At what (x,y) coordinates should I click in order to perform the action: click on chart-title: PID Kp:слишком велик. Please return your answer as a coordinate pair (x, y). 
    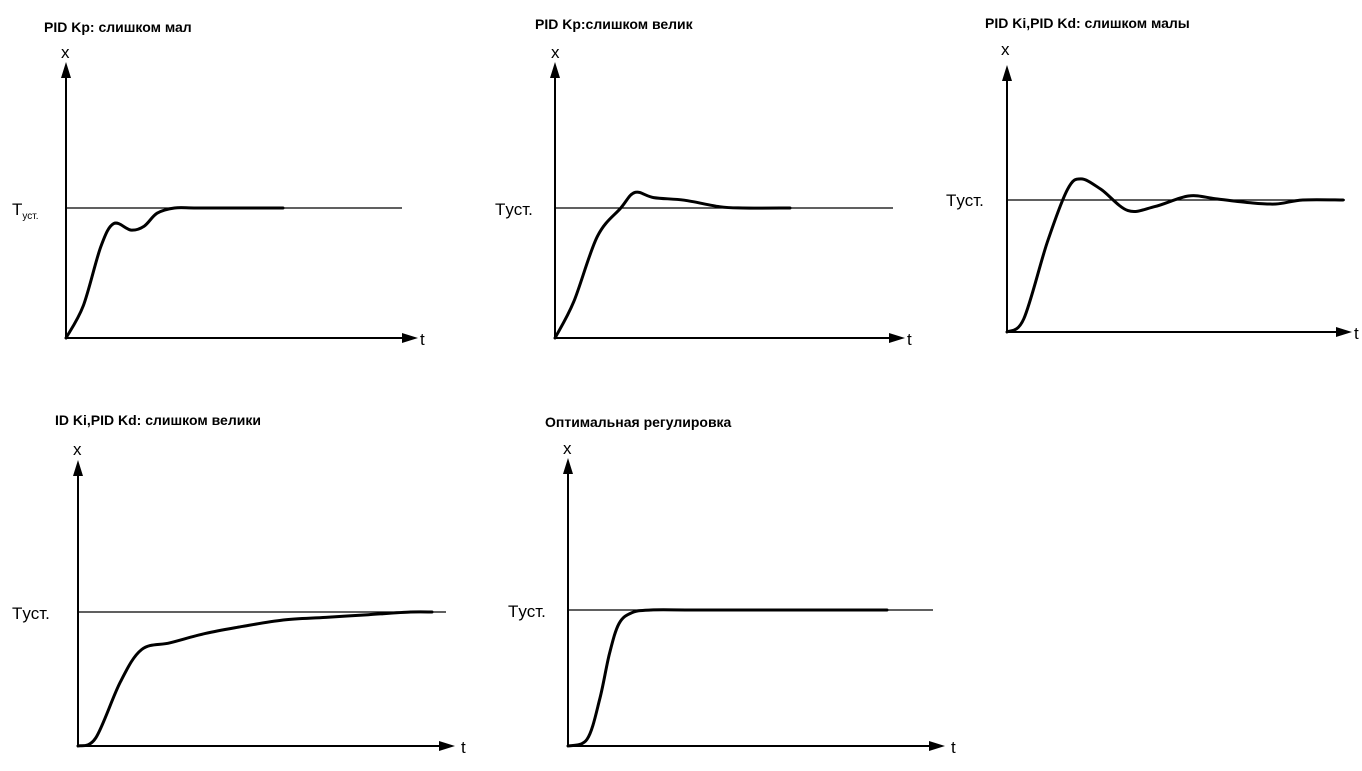
    Looking at the image, I should click on (614, 24).